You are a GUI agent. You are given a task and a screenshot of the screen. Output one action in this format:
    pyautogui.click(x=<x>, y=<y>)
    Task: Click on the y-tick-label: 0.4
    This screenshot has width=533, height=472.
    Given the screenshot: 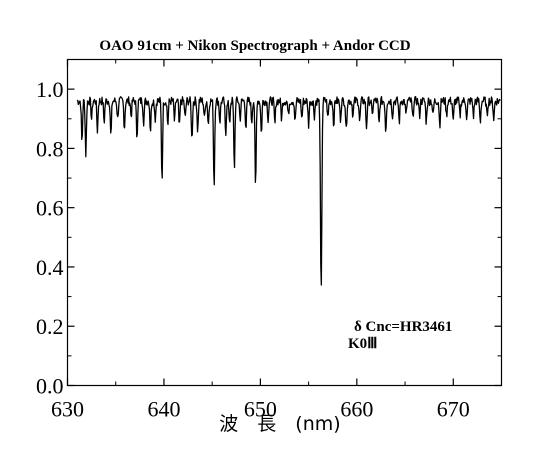 What is the action you would take?
    pyautogui.click(x=50, y=267)
    